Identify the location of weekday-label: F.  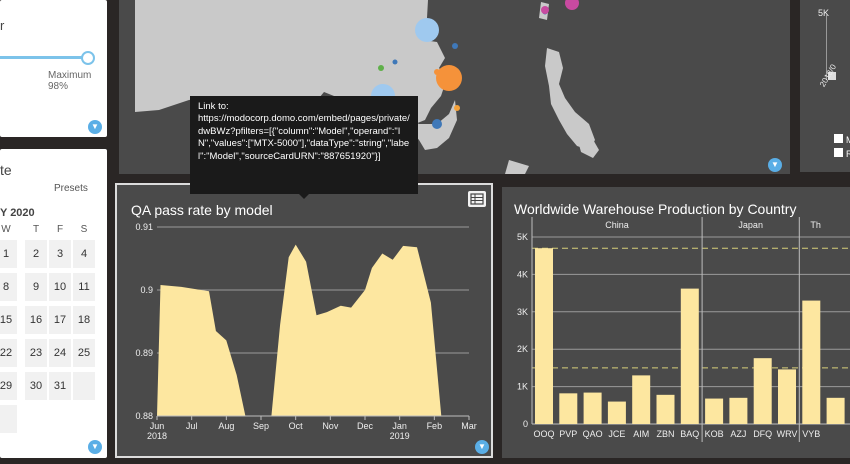
(60, 229).